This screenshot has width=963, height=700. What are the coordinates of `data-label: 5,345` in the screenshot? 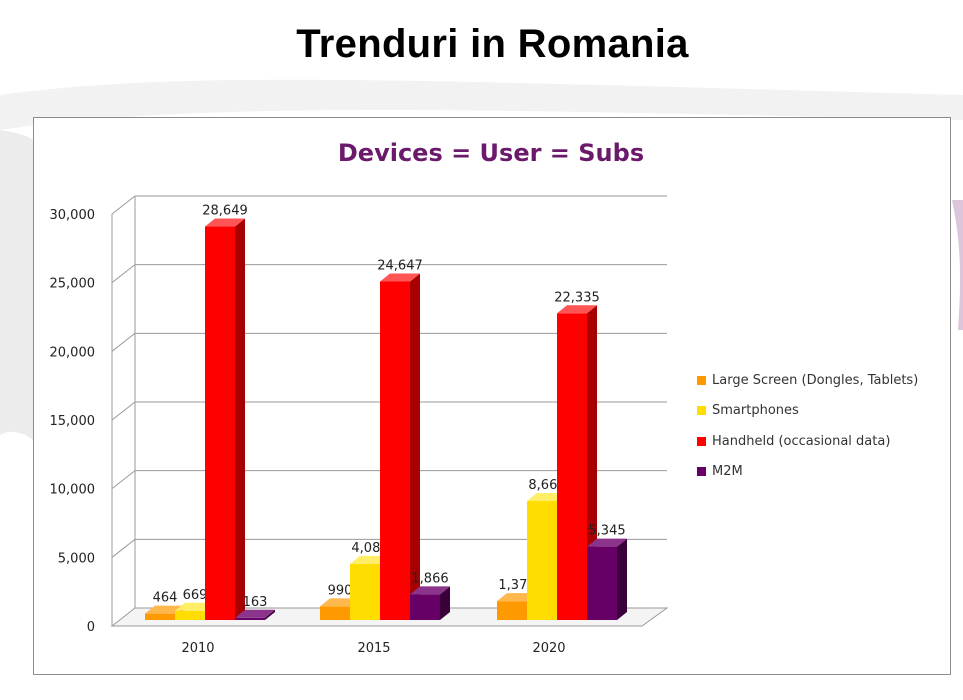 It's located at (606, 531).